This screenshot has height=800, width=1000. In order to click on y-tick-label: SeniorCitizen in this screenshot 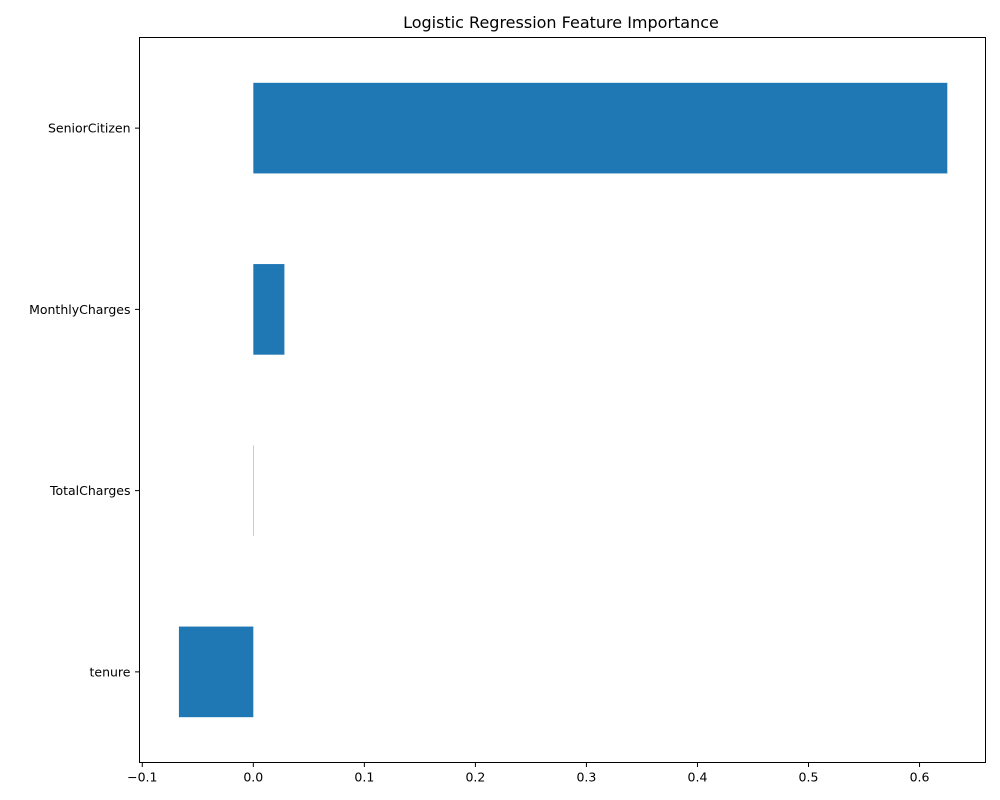, I will do `click(89, 128)`.